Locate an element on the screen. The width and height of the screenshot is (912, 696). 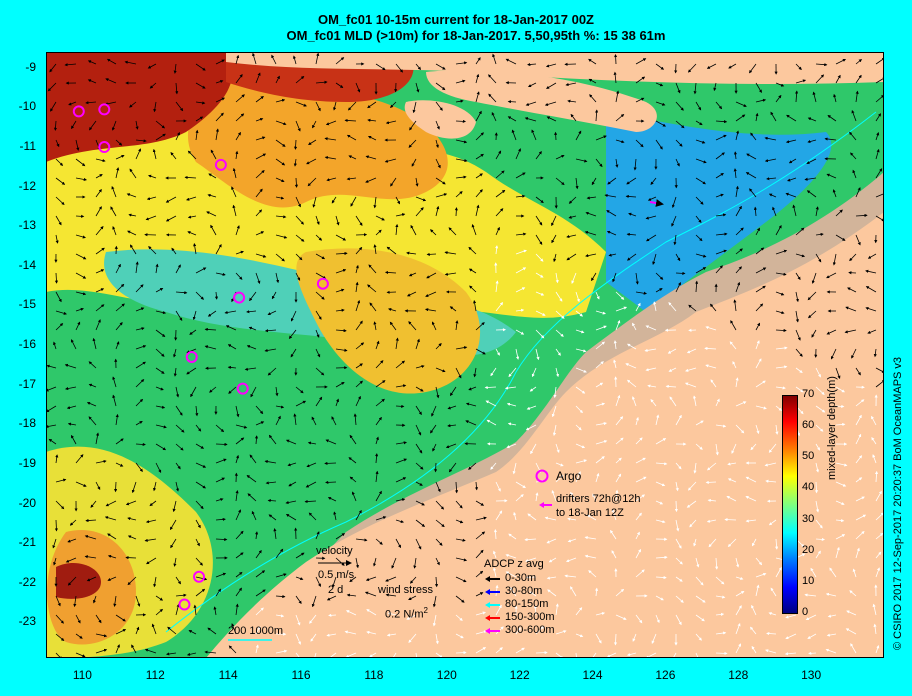
adcp-legend-arrow is located at coordinates (492, 579).